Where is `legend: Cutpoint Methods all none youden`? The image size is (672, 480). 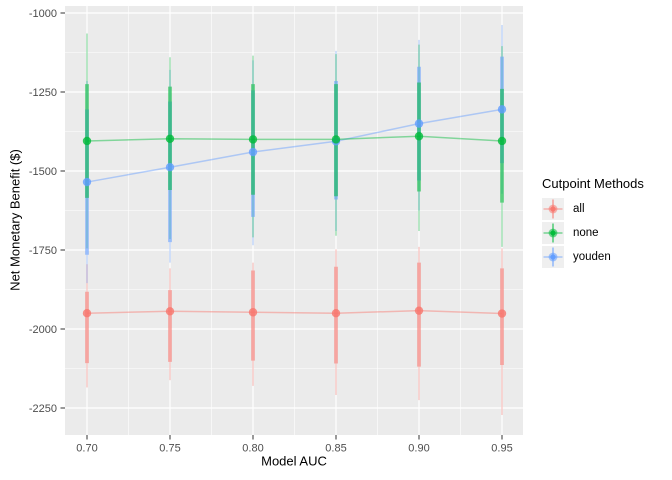 legend: Cutpoint Methods all none youden is located at coordinates (593, 223).